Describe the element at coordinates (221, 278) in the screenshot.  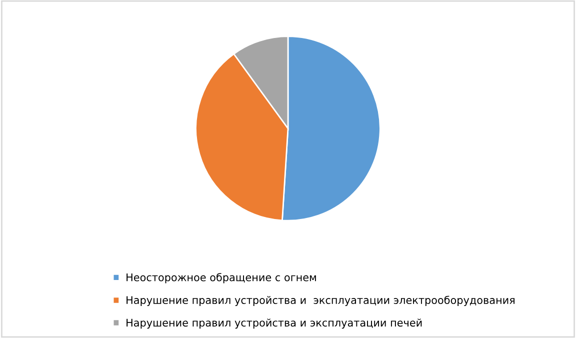
I see `legend-label: Неосторожное обращение с огнем` at that location.